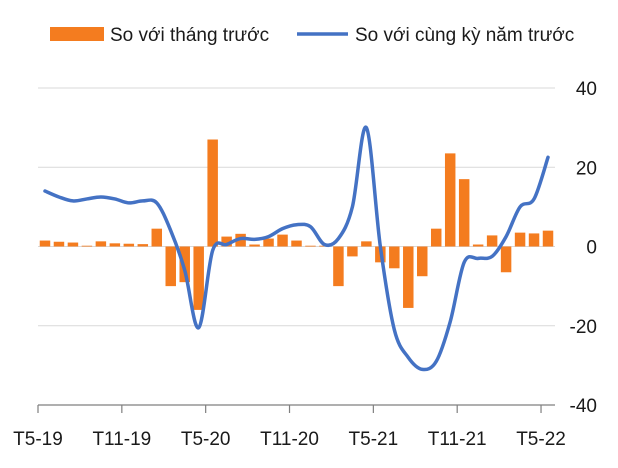  I want to click on x-tick-label: T5-20, so click(206, 439).